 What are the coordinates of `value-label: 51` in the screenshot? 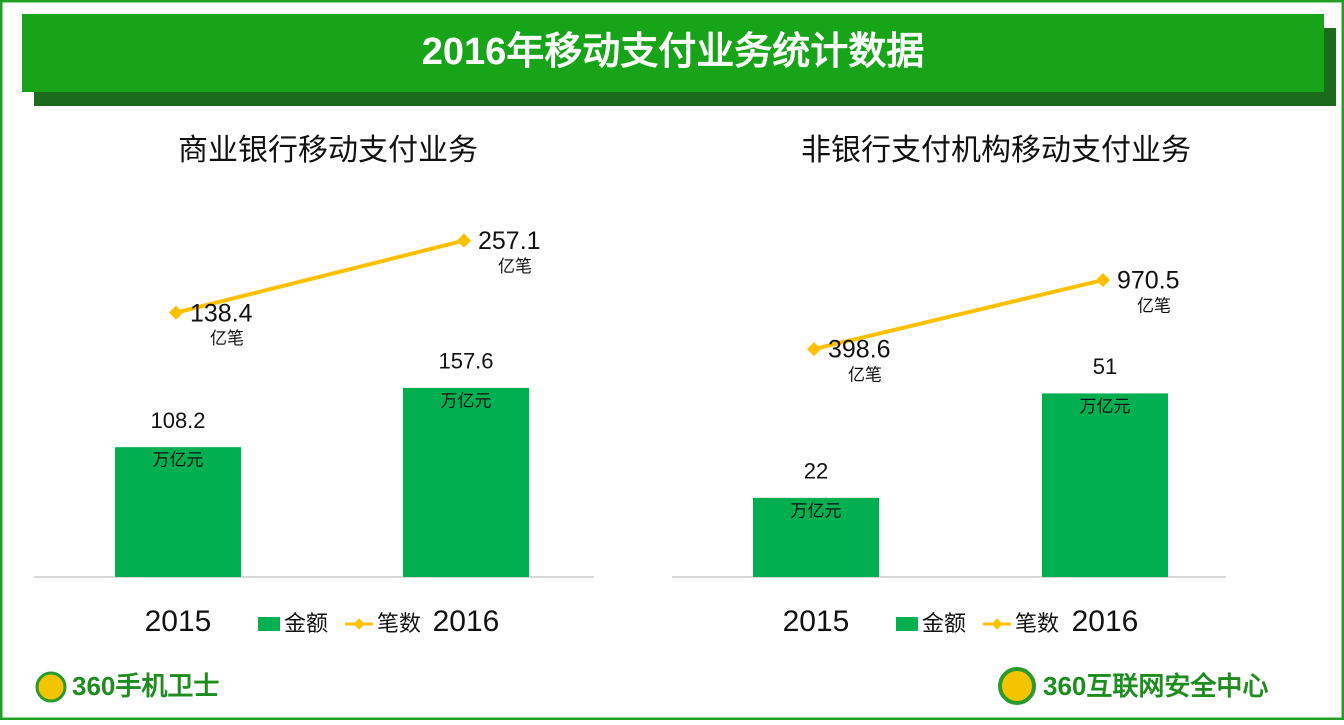 It's located at (1105, 366).